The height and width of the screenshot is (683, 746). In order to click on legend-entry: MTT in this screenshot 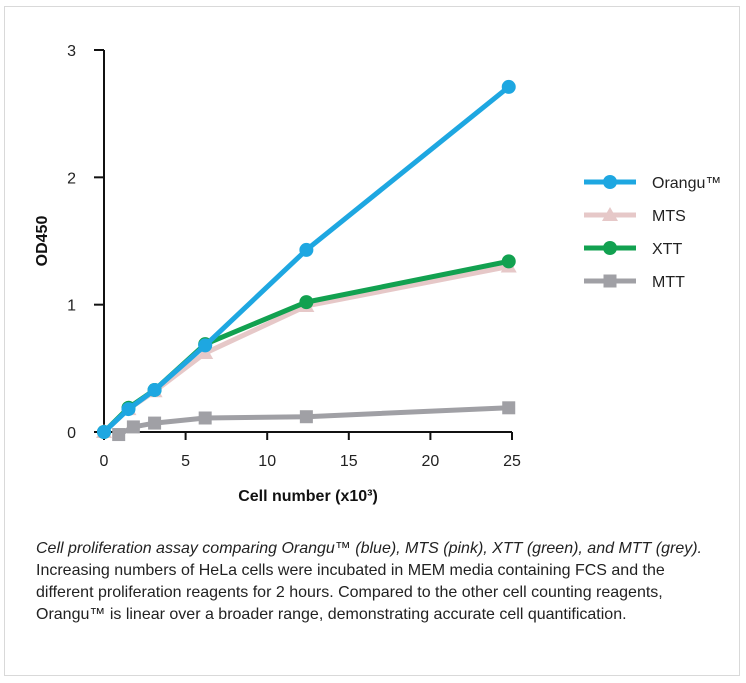, I will do `click(634, 282)`.